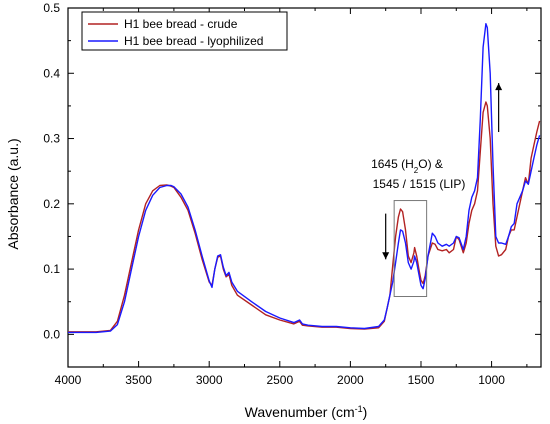  Describe the element at coordinates (407, 166) in the screenshot. I see `annotation-line-1: 1645 (H2O) &` at that location.